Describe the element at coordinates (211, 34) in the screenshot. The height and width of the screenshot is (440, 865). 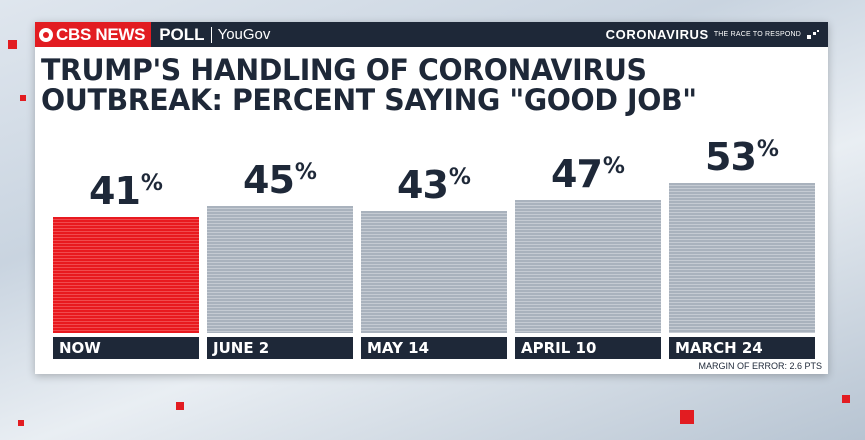
I see `brand-divider` at that location.